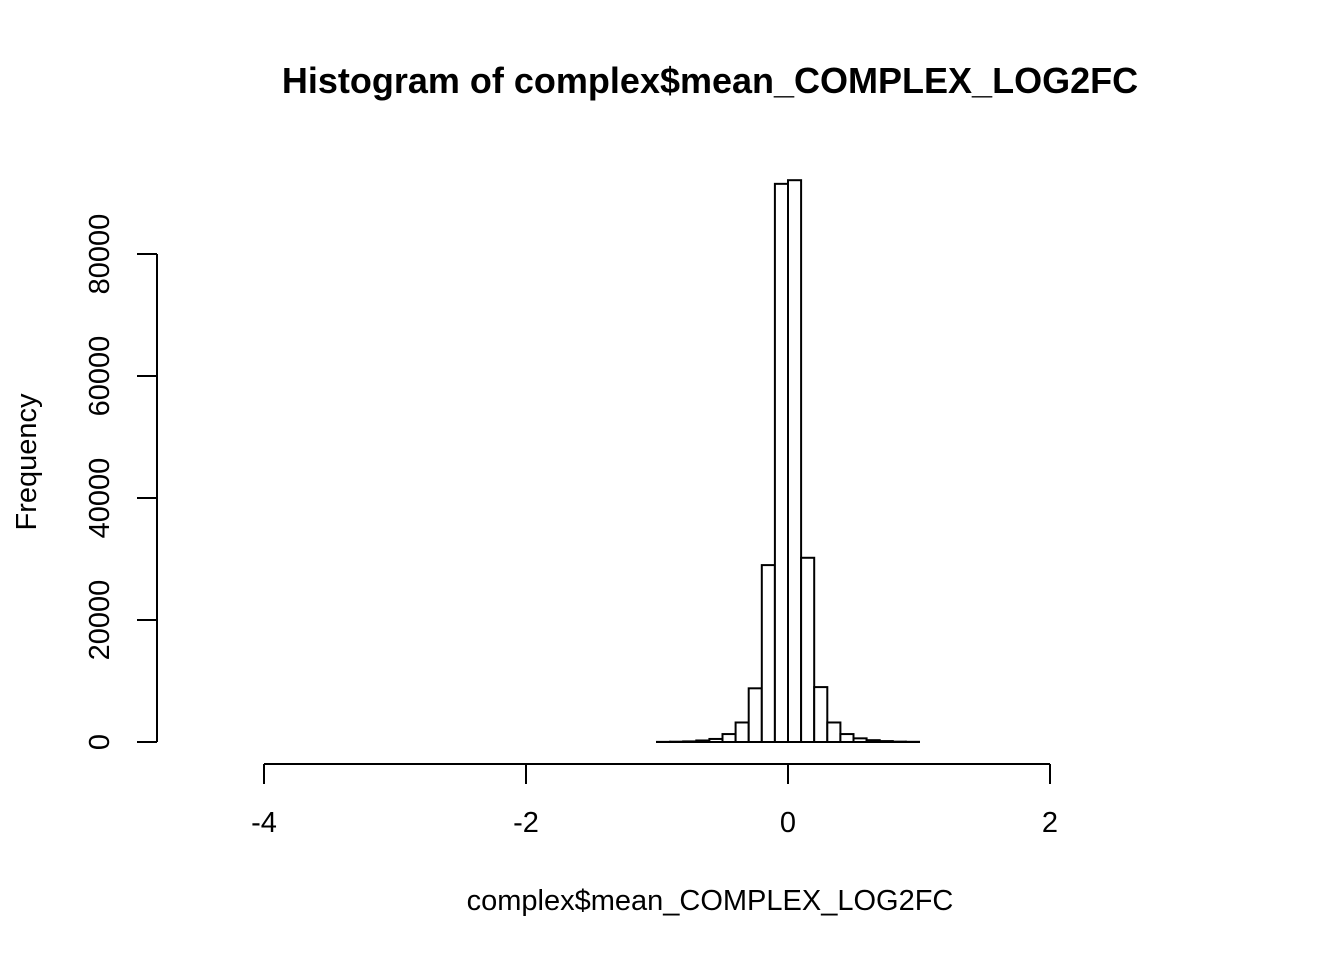 The image size is (1344, 960). Describe the element at coordinates (710, 901) in the screenshot. I see `x-axis-label: complex$mean_COMPLEX_LOG2FC` at that location.